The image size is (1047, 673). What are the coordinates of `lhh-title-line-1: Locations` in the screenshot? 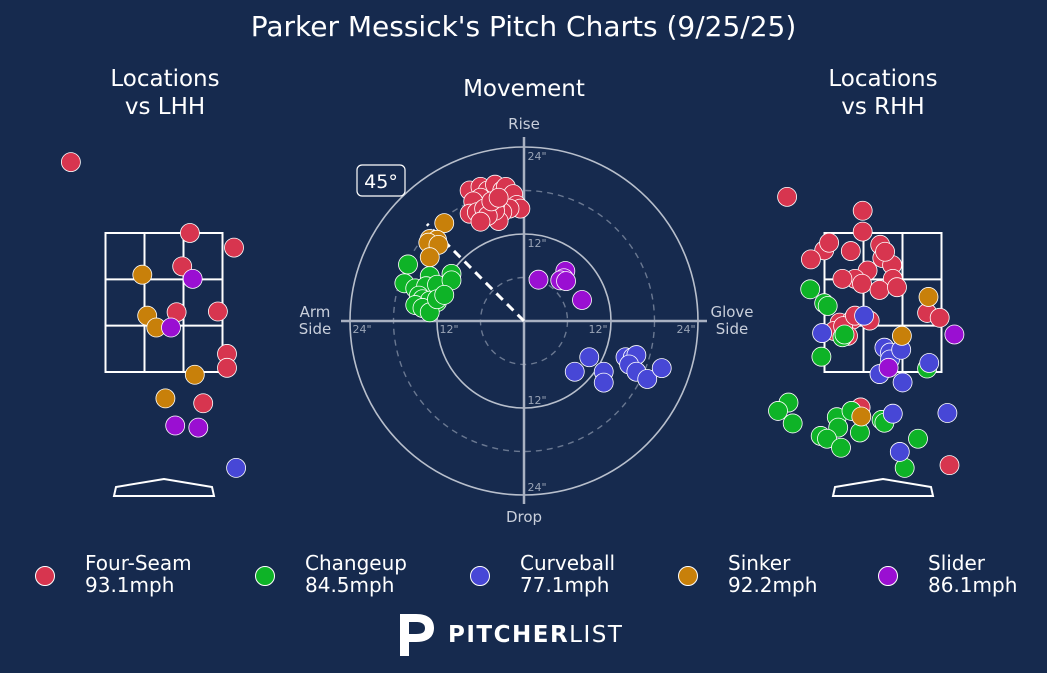 It's located at (165, 79).